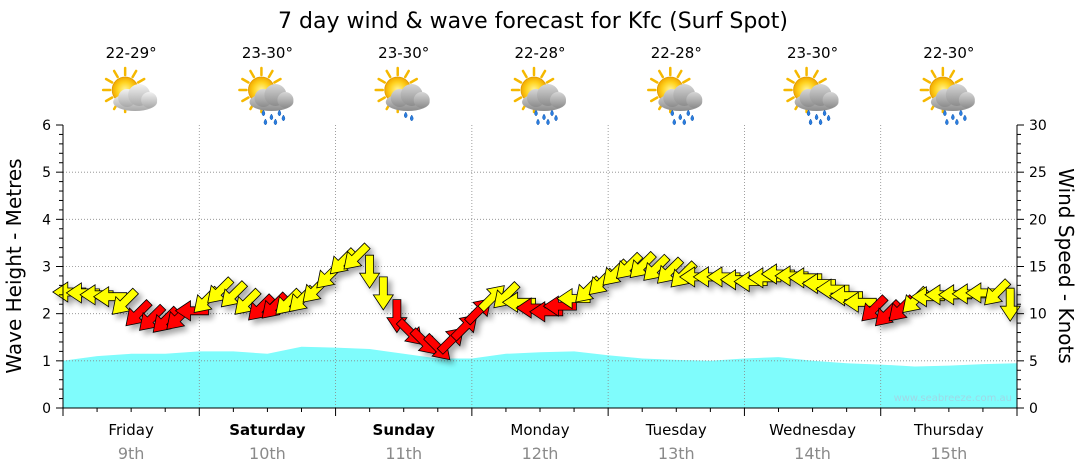  I want to click on right-axis-ticks: 0 5 10 15 20 25 30, so click(1032, 267).